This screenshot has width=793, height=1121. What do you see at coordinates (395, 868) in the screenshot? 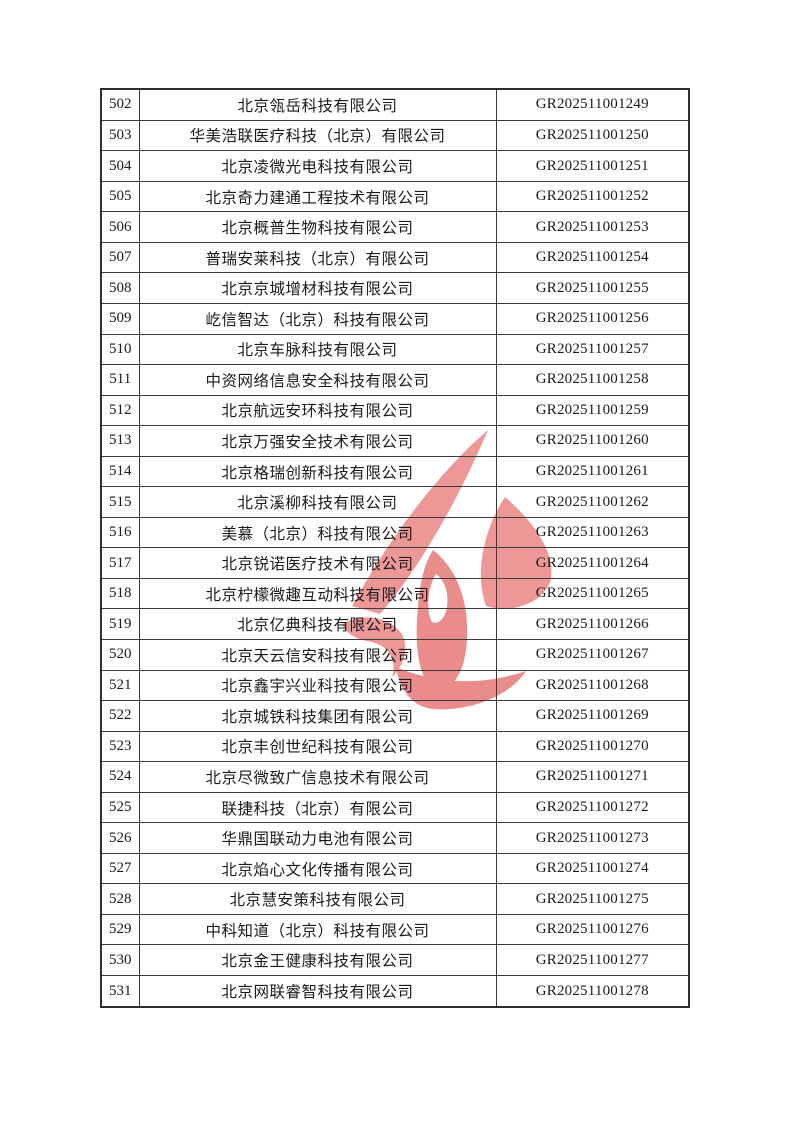
I see `table-row: 527 北京焰心文化传播有限公司 GR202511001274` at bounding box center [395, 868].